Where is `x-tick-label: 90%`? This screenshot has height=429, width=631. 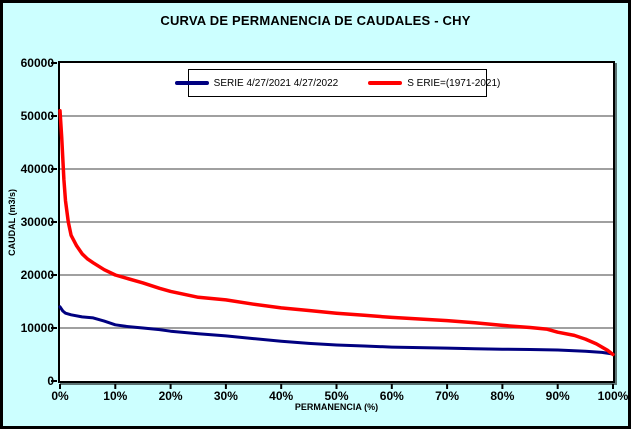 x-tick-label: 90% is located at coordinates (557, 396).